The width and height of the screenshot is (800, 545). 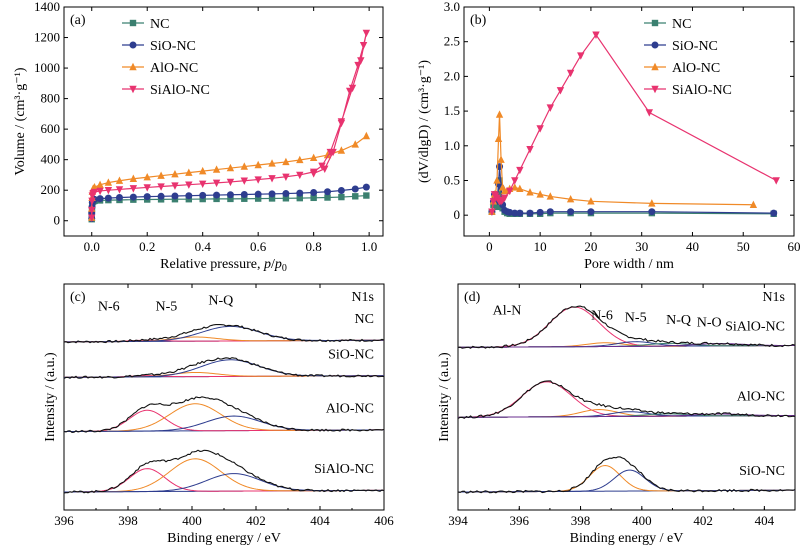 I want to click on series-alo-nc, so click(x=623, y=162).